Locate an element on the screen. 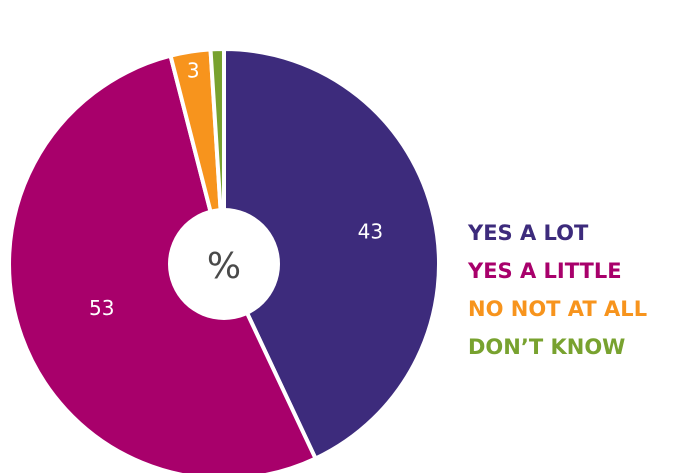 Image resolution: width=686 pixels, height=473 pixels. value-label: 3 is located at coordinates (193, 70).